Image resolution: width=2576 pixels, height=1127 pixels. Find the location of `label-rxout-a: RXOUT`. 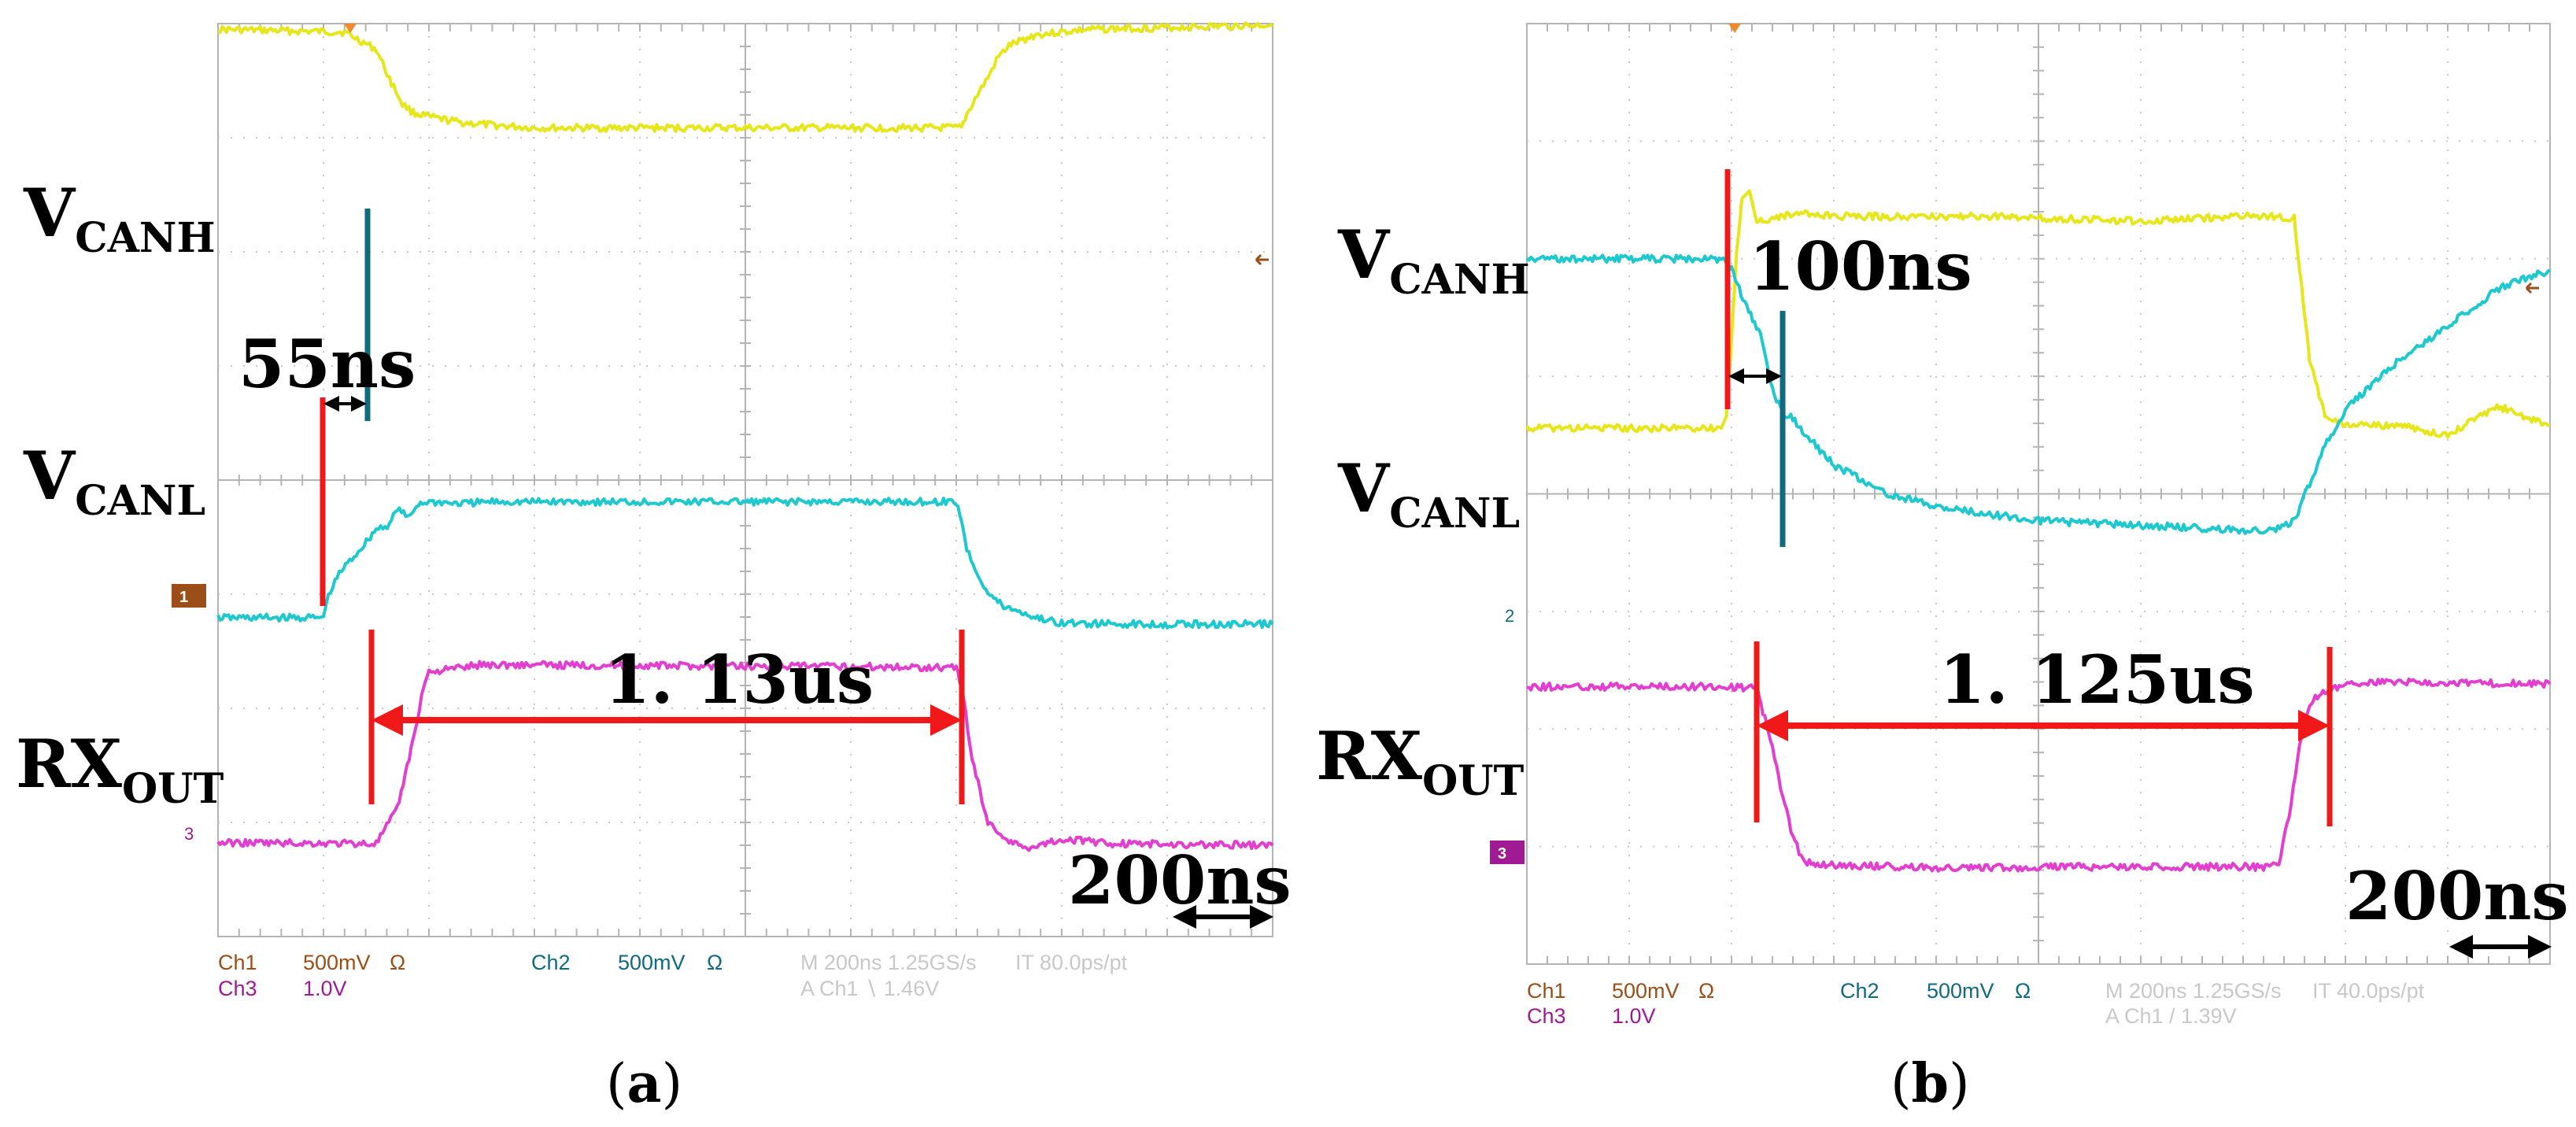

label-rxout-a: RXOUT is located at coordinates (120, 769).